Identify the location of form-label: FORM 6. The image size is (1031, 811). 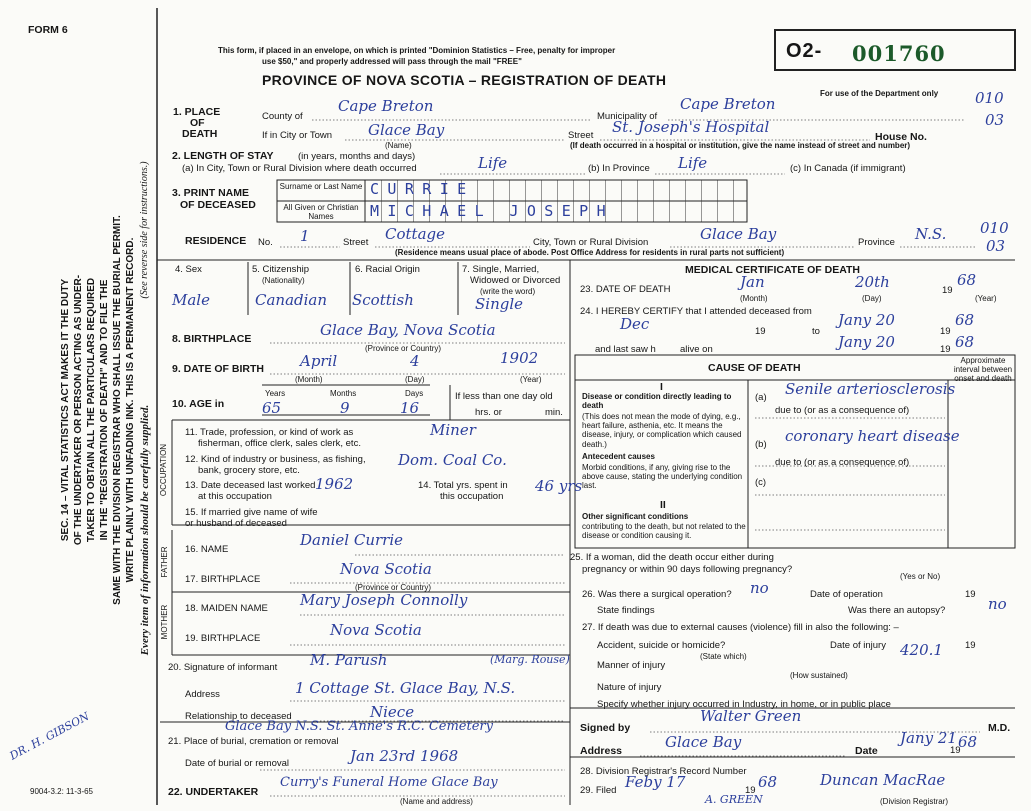
(48, 30).